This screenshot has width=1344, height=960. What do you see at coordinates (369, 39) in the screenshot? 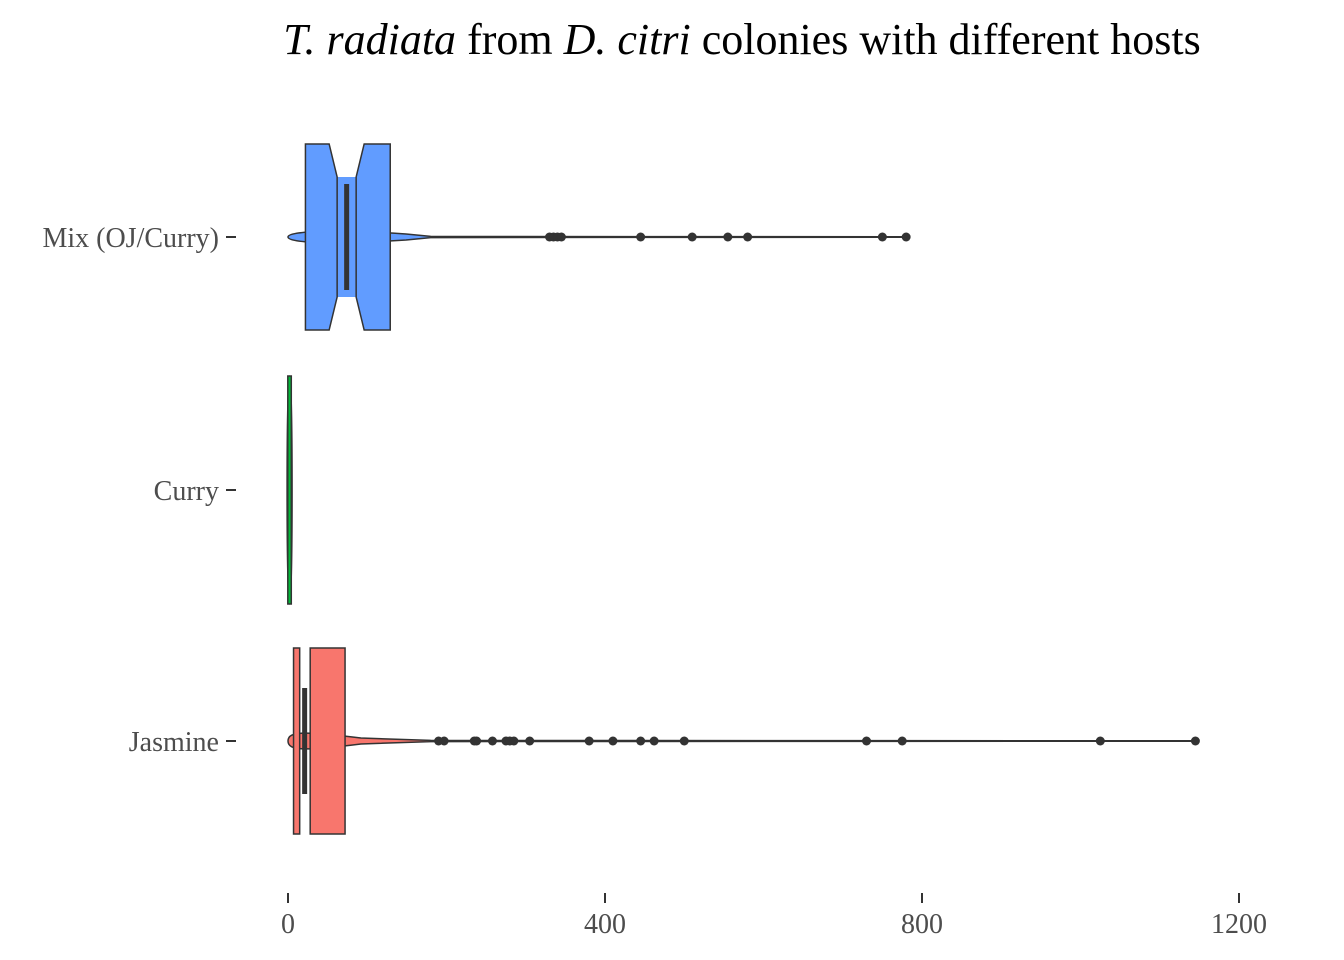
I see `title-part-0: T. radiata` at bounding box center [369, 39].